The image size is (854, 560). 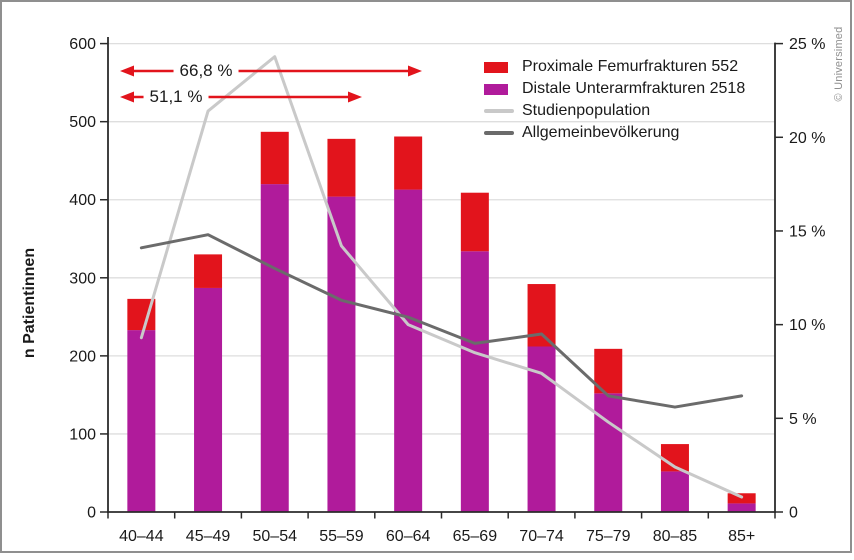 I want to click on left-axis-tick-label: 200, so click(x=82, y=356).